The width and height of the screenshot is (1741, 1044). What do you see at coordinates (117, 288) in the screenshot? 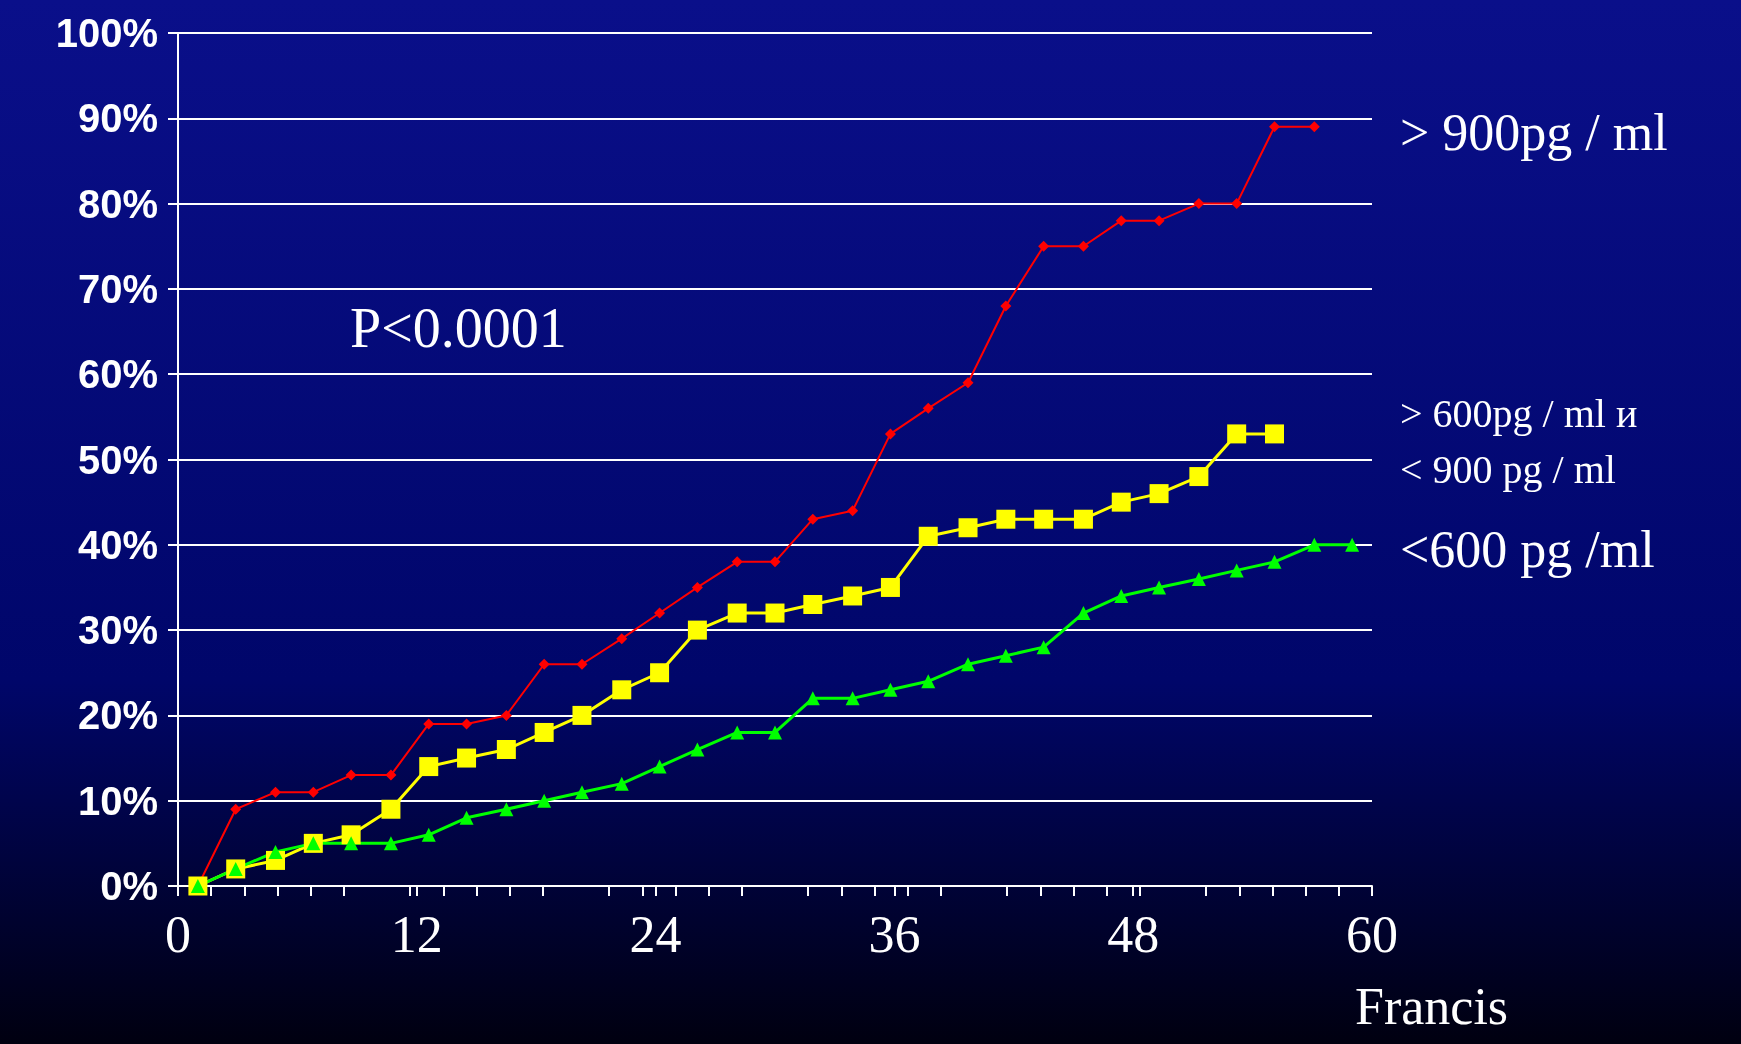
I see `y-tick-label: 70%` at bounding box center [117, 288].